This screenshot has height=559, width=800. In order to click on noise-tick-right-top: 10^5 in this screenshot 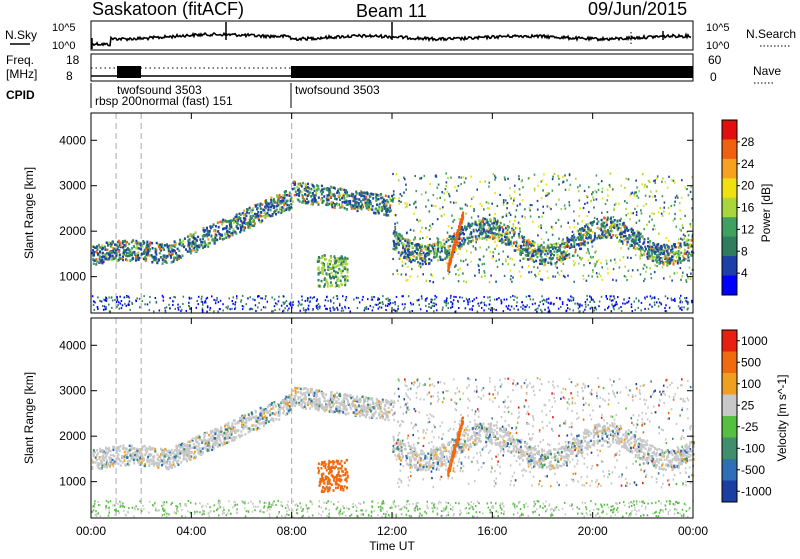, I will do `click(718, 28)`.